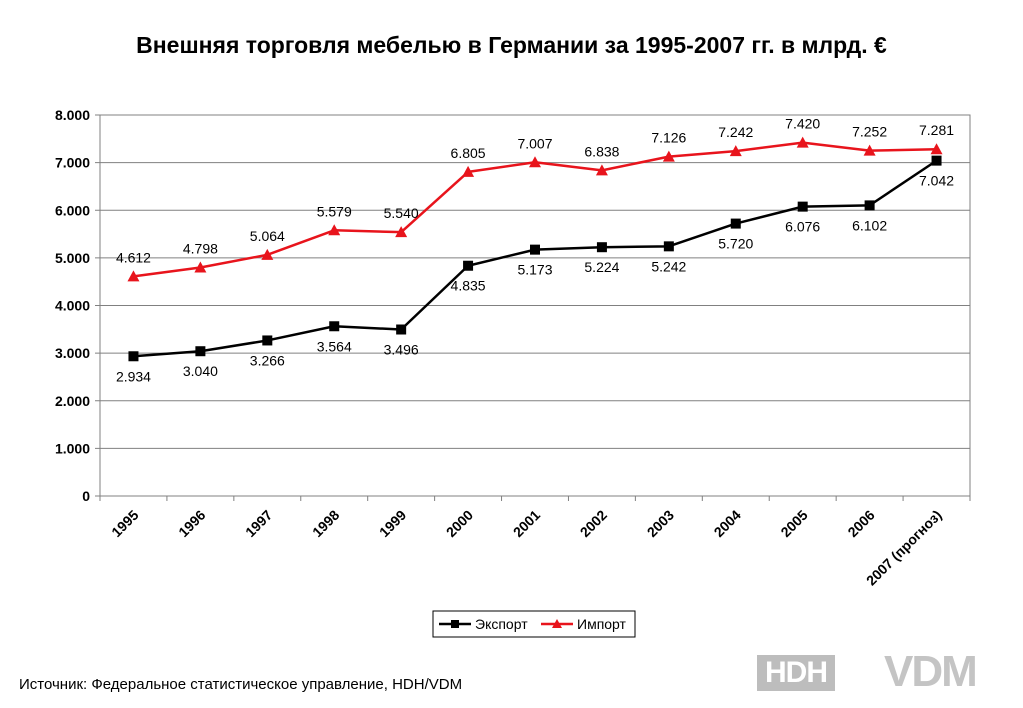 This screenshot has width=1023, height=708. What do you see at coordinates (72, 115) in the screenshot?
I see `y-tick-label: 8.000` at bounding box center [72, 115].